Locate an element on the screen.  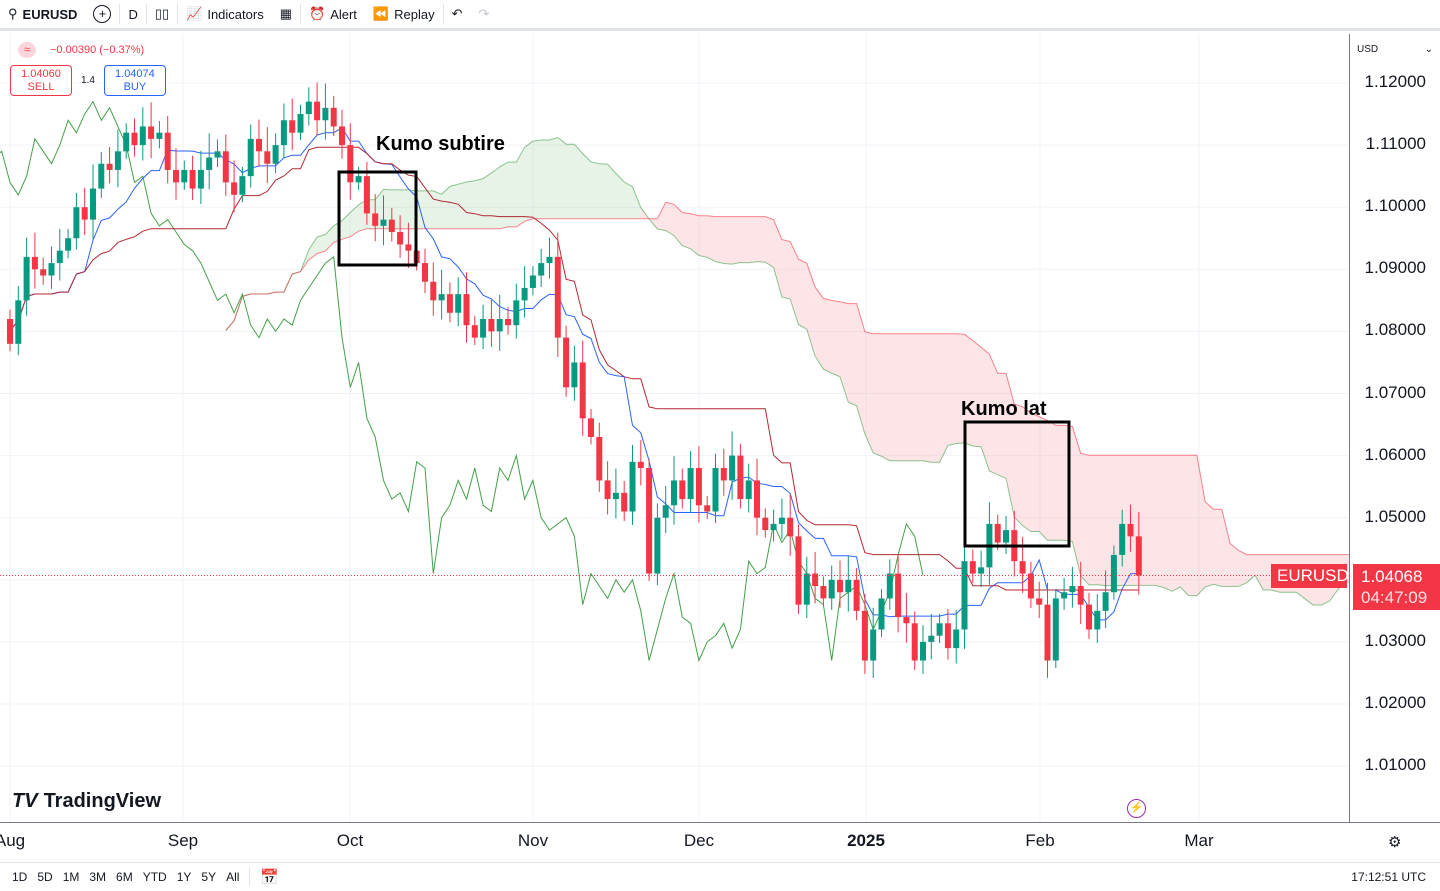
sell-button: 1.04060 SELL is located at coordinates (41, 80).